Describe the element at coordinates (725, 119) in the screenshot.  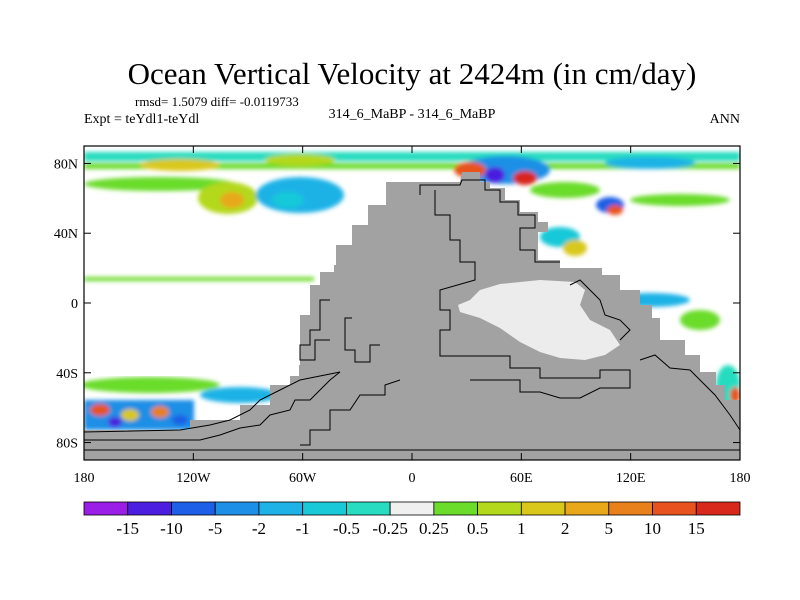
I see `season-text: ANN` at that location.